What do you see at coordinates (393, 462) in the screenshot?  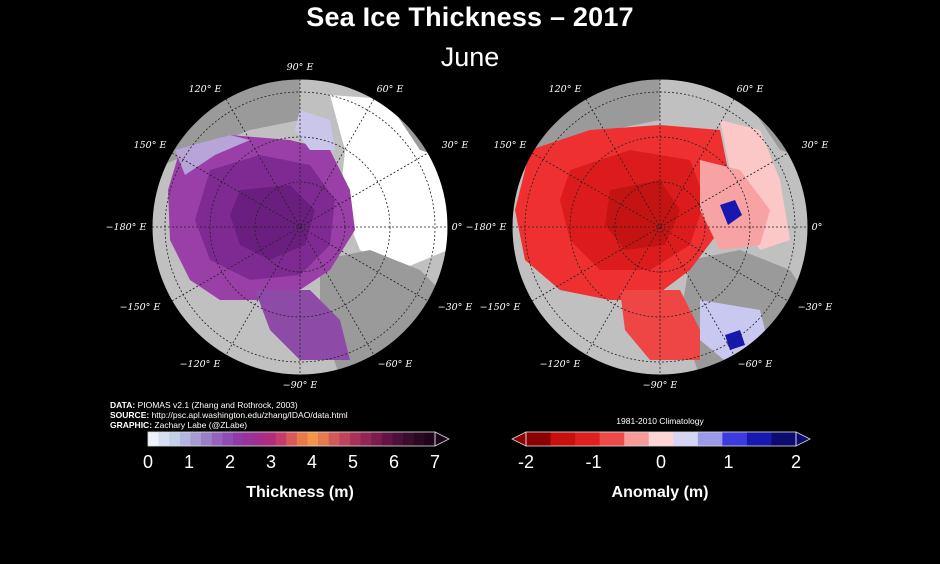 I see `colorbar-tick-label: 6` at bounding box center [393, 462].